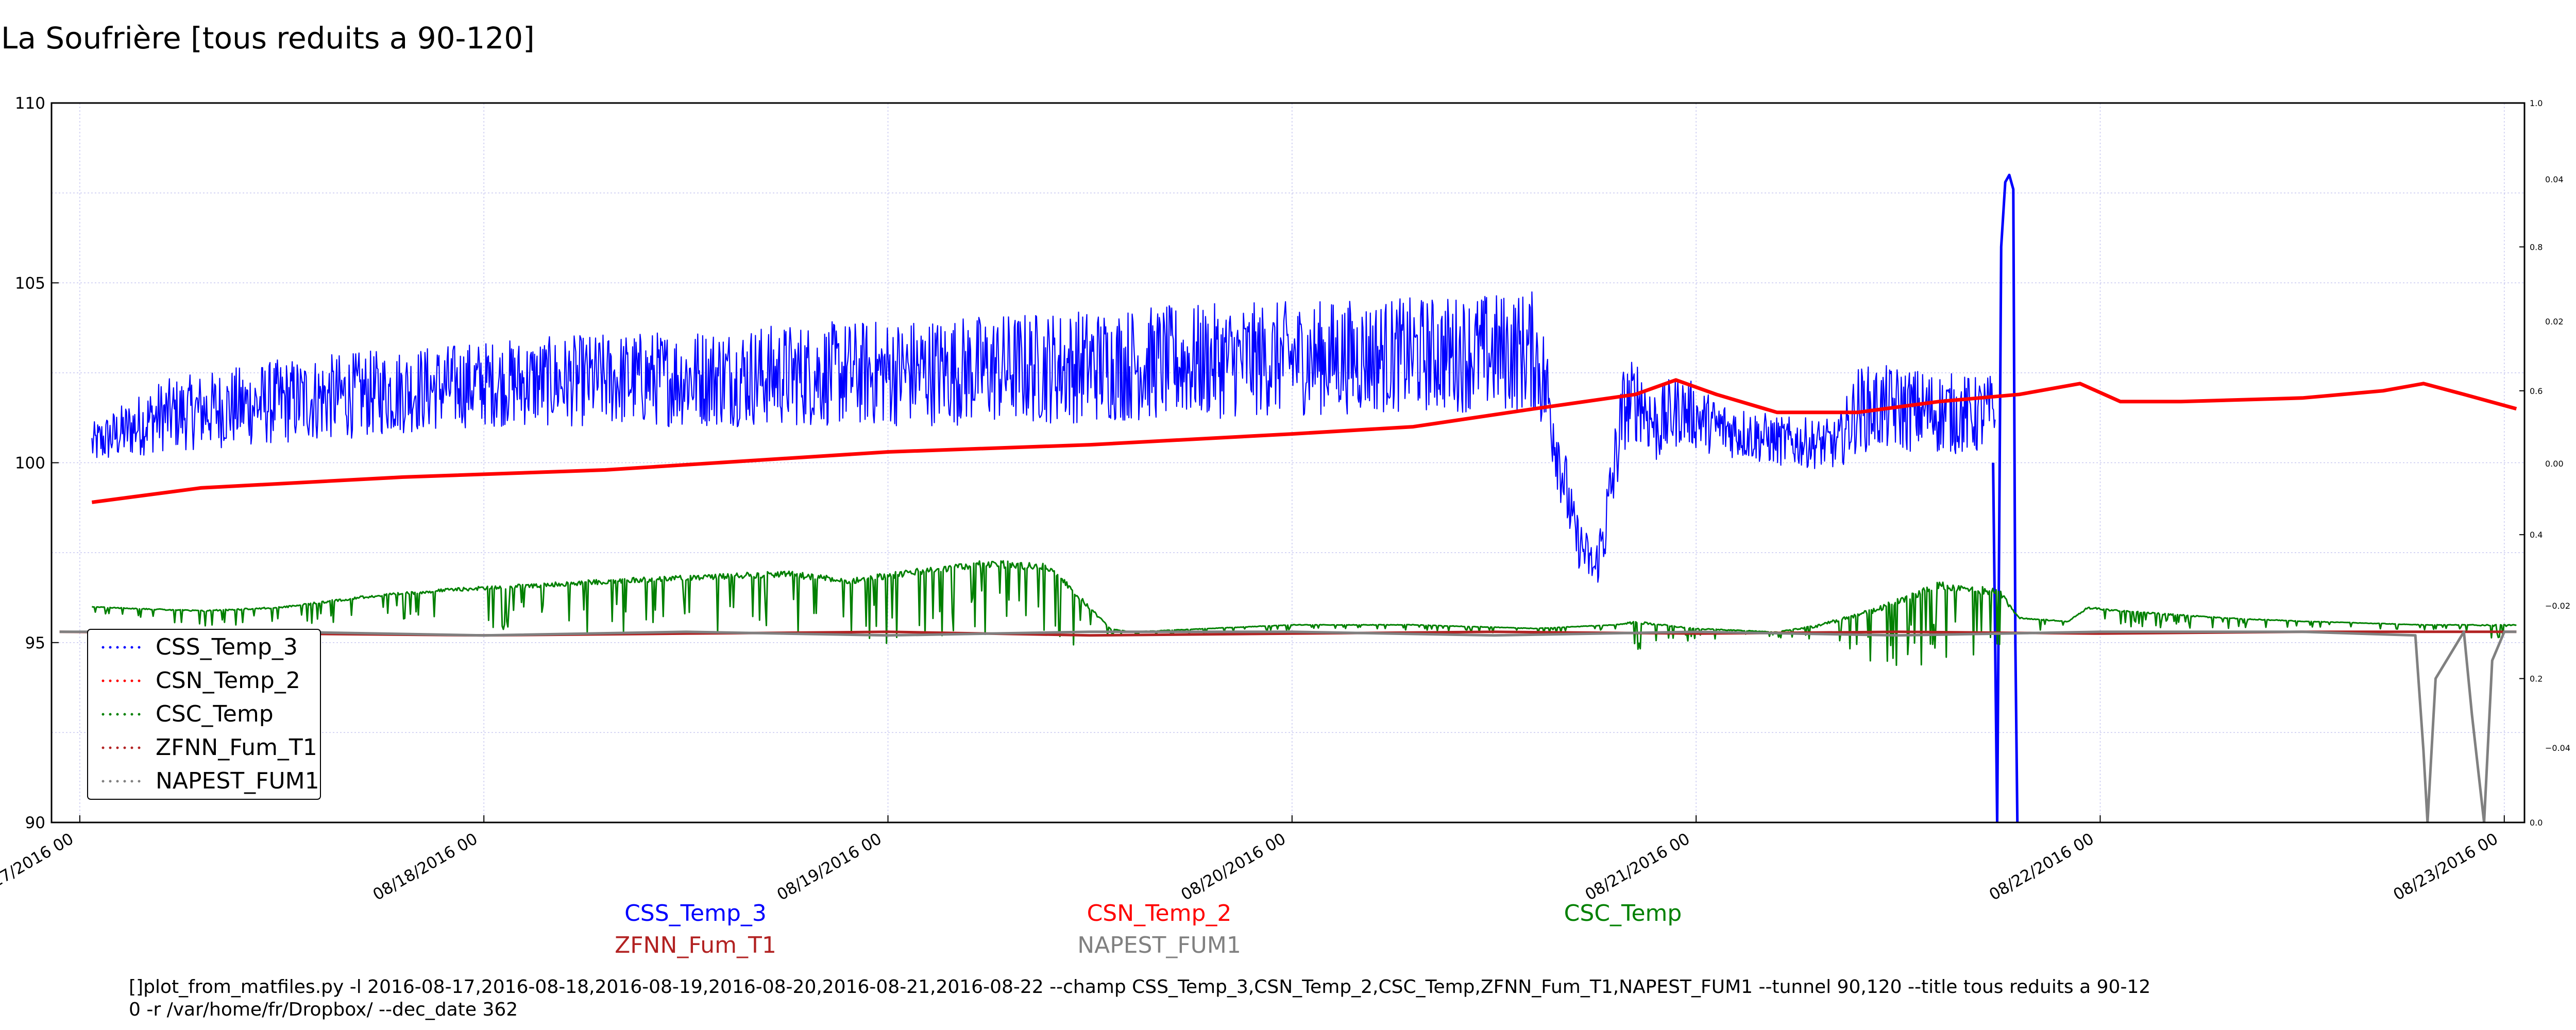 Image resolution: width=2576 pixels, height=1030 pixels. What do you see at coordinates (1623, 913) in the screenshot?
I see `series-name-label: CSC_Temp` at bounding box center [1623, 913].